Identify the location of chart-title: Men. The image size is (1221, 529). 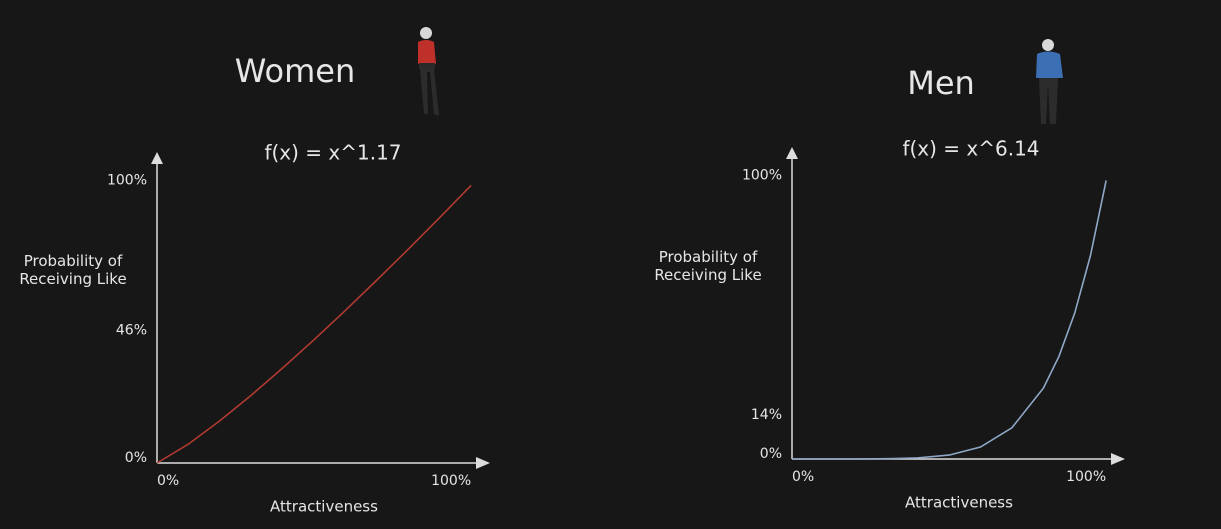
(941, 83).